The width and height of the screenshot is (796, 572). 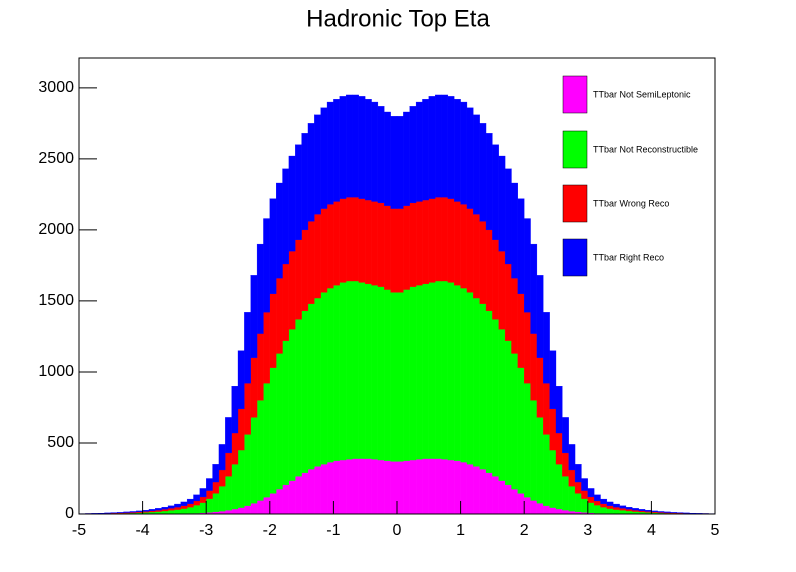 I want to click on x-tick-label: 4, so click(x=651, y=530).